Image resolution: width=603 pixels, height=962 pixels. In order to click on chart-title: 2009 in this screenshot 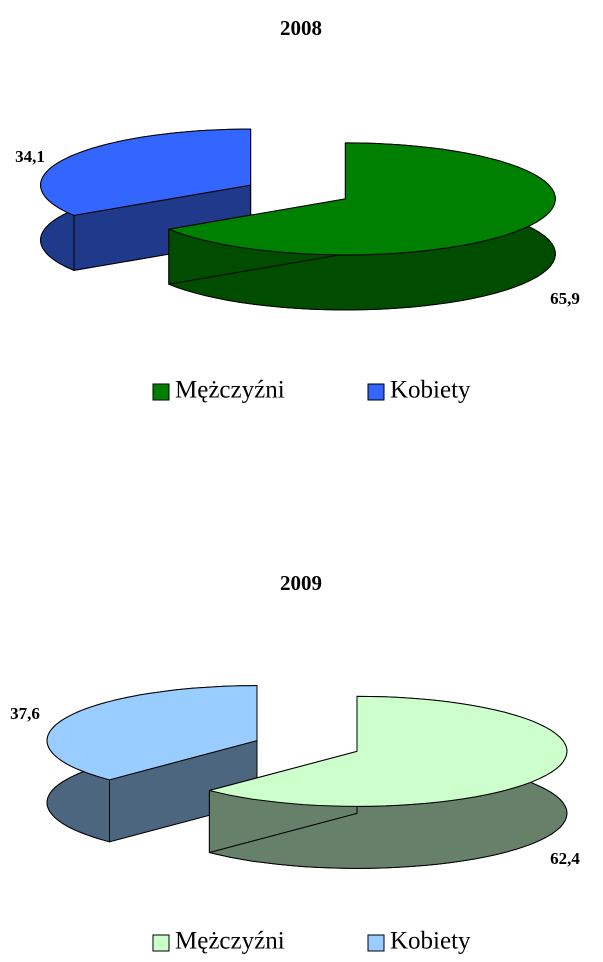, I will do `click(301, 583)`.